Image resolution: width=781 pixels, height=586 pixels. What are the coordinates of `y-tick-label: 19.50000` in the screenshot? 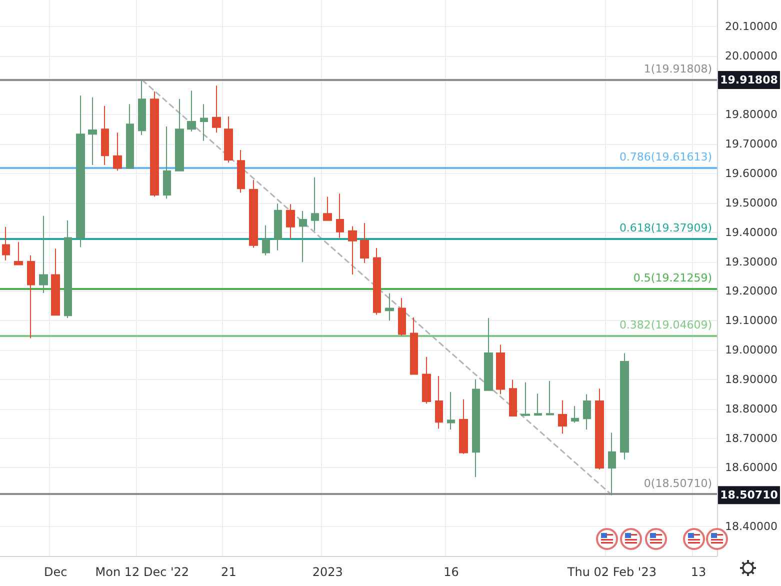 It's located at (751, 203).